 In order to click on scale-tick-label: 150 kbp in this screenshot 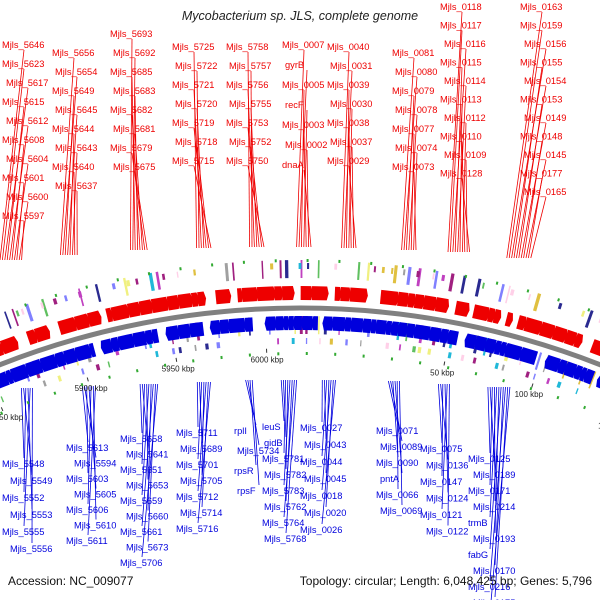, I will do `click(599, 425)`.